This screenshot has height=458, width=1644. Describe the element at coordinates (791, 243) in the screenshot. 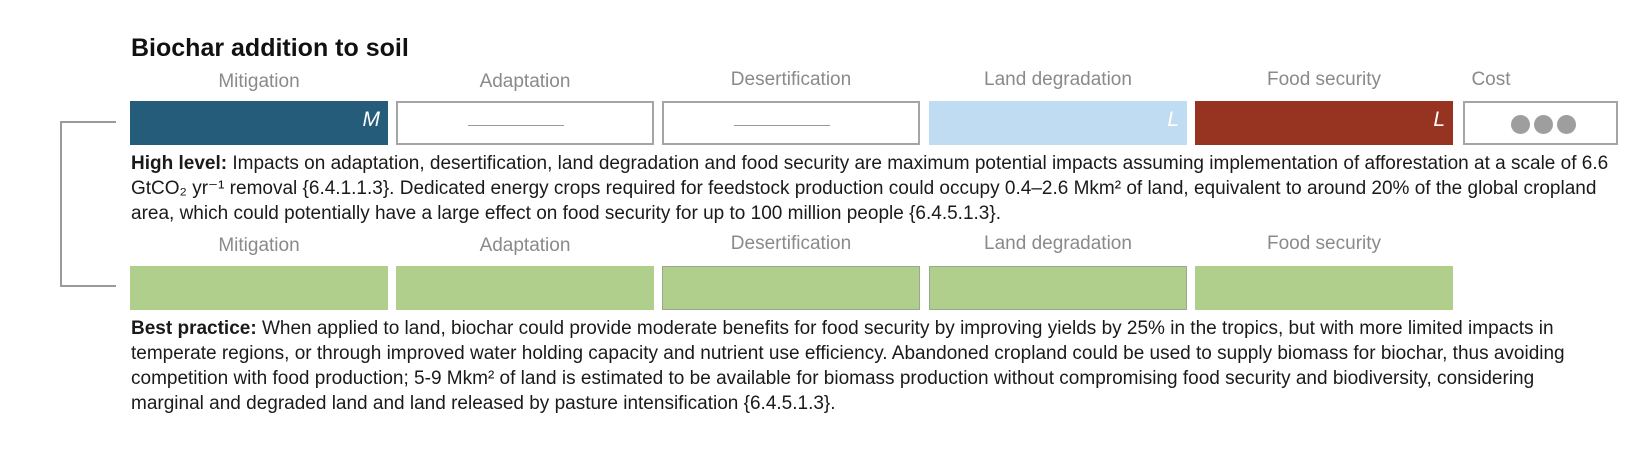

I see `row2-header-desertification: Desertification` at that location.